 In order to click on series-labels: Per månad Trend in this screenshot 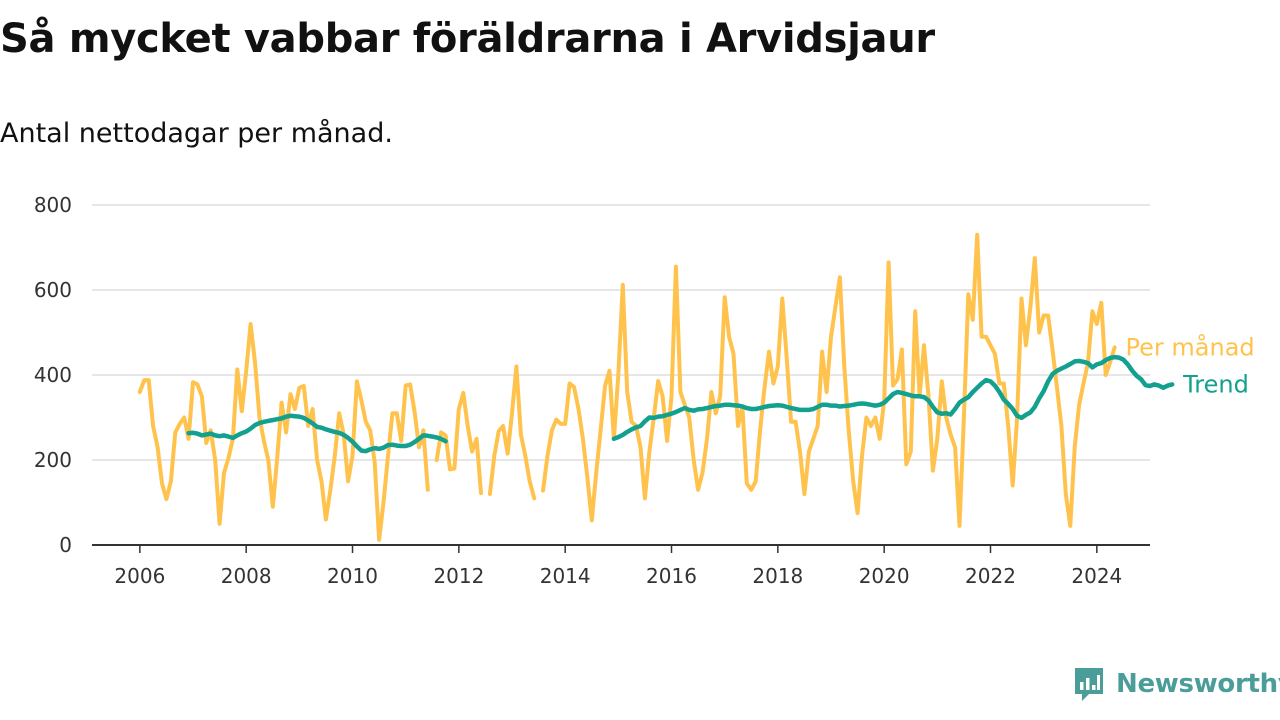, I will do `click(1190, 365)`.